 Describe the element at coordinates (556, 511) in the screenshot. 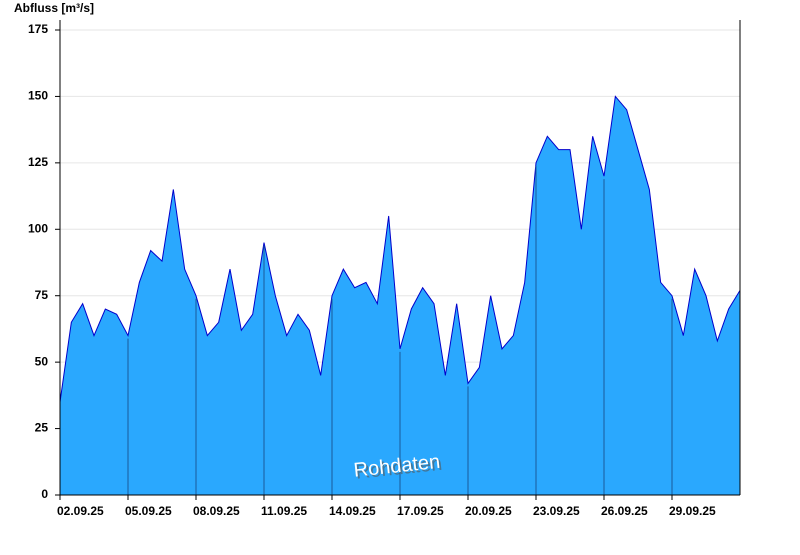

I see `x-tick-label: 23.09.25` at that location.